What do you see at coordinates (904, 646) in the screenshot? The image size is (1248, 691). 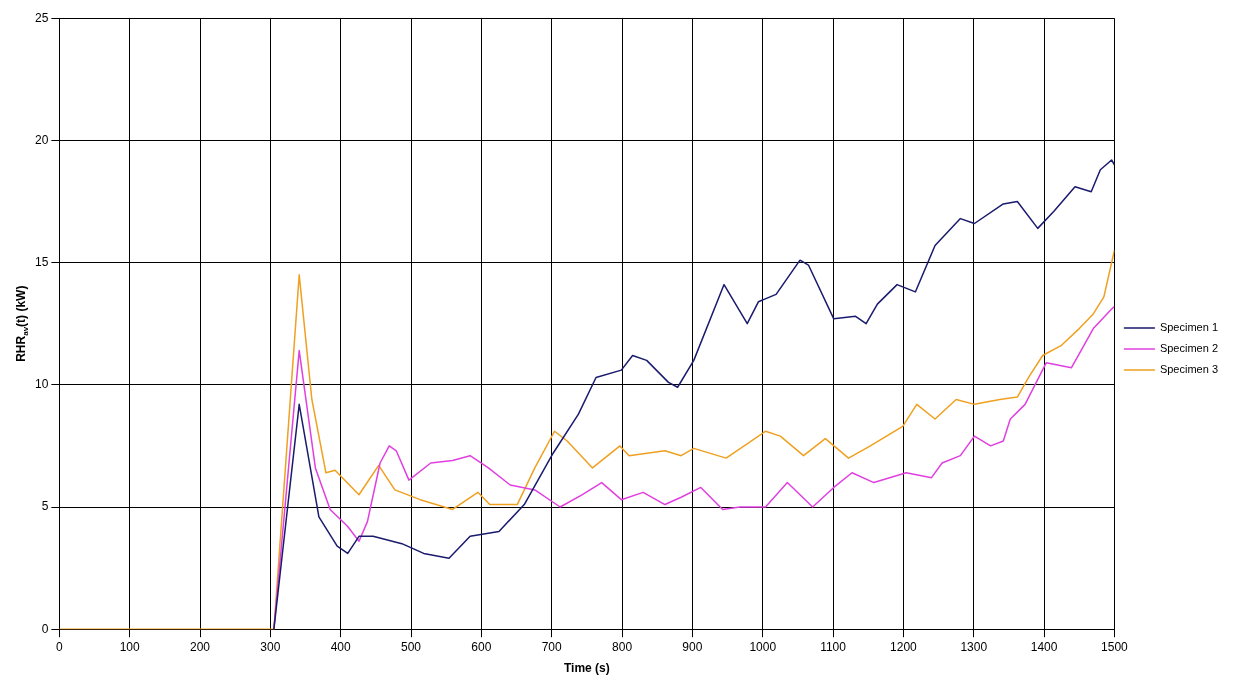 I see `x-tick-label: 1200` at bounding box center [904, 646].